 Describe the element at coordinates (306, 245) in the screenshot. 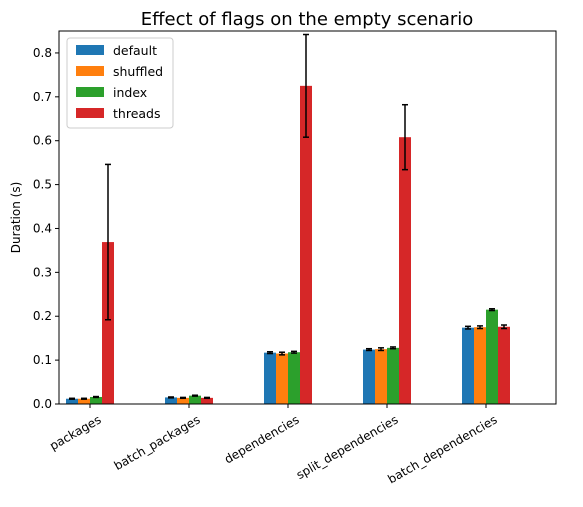

I see `bar-threads-dependencies` at that location.